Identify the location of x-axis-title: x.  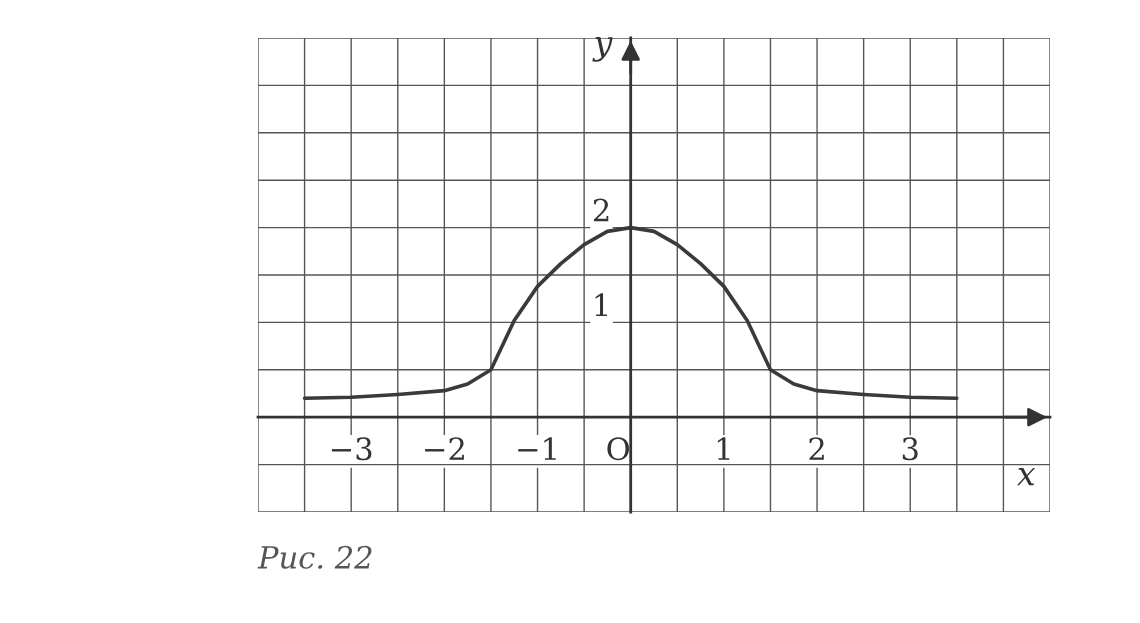
(1026, 476).